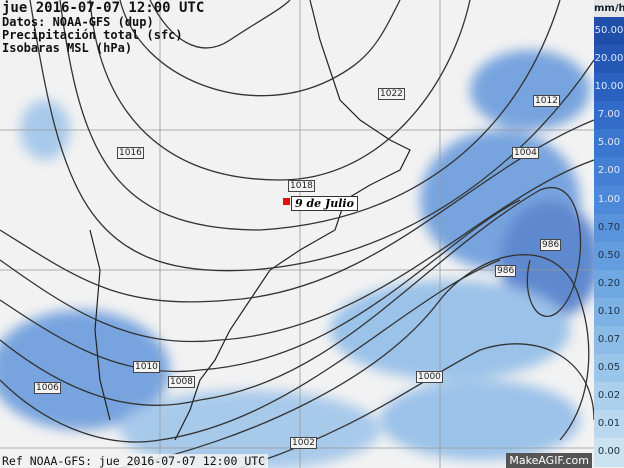 The width and height of the screenshot is (624, 468). I want to click on isobar-label: 1002, so click(303, 443).